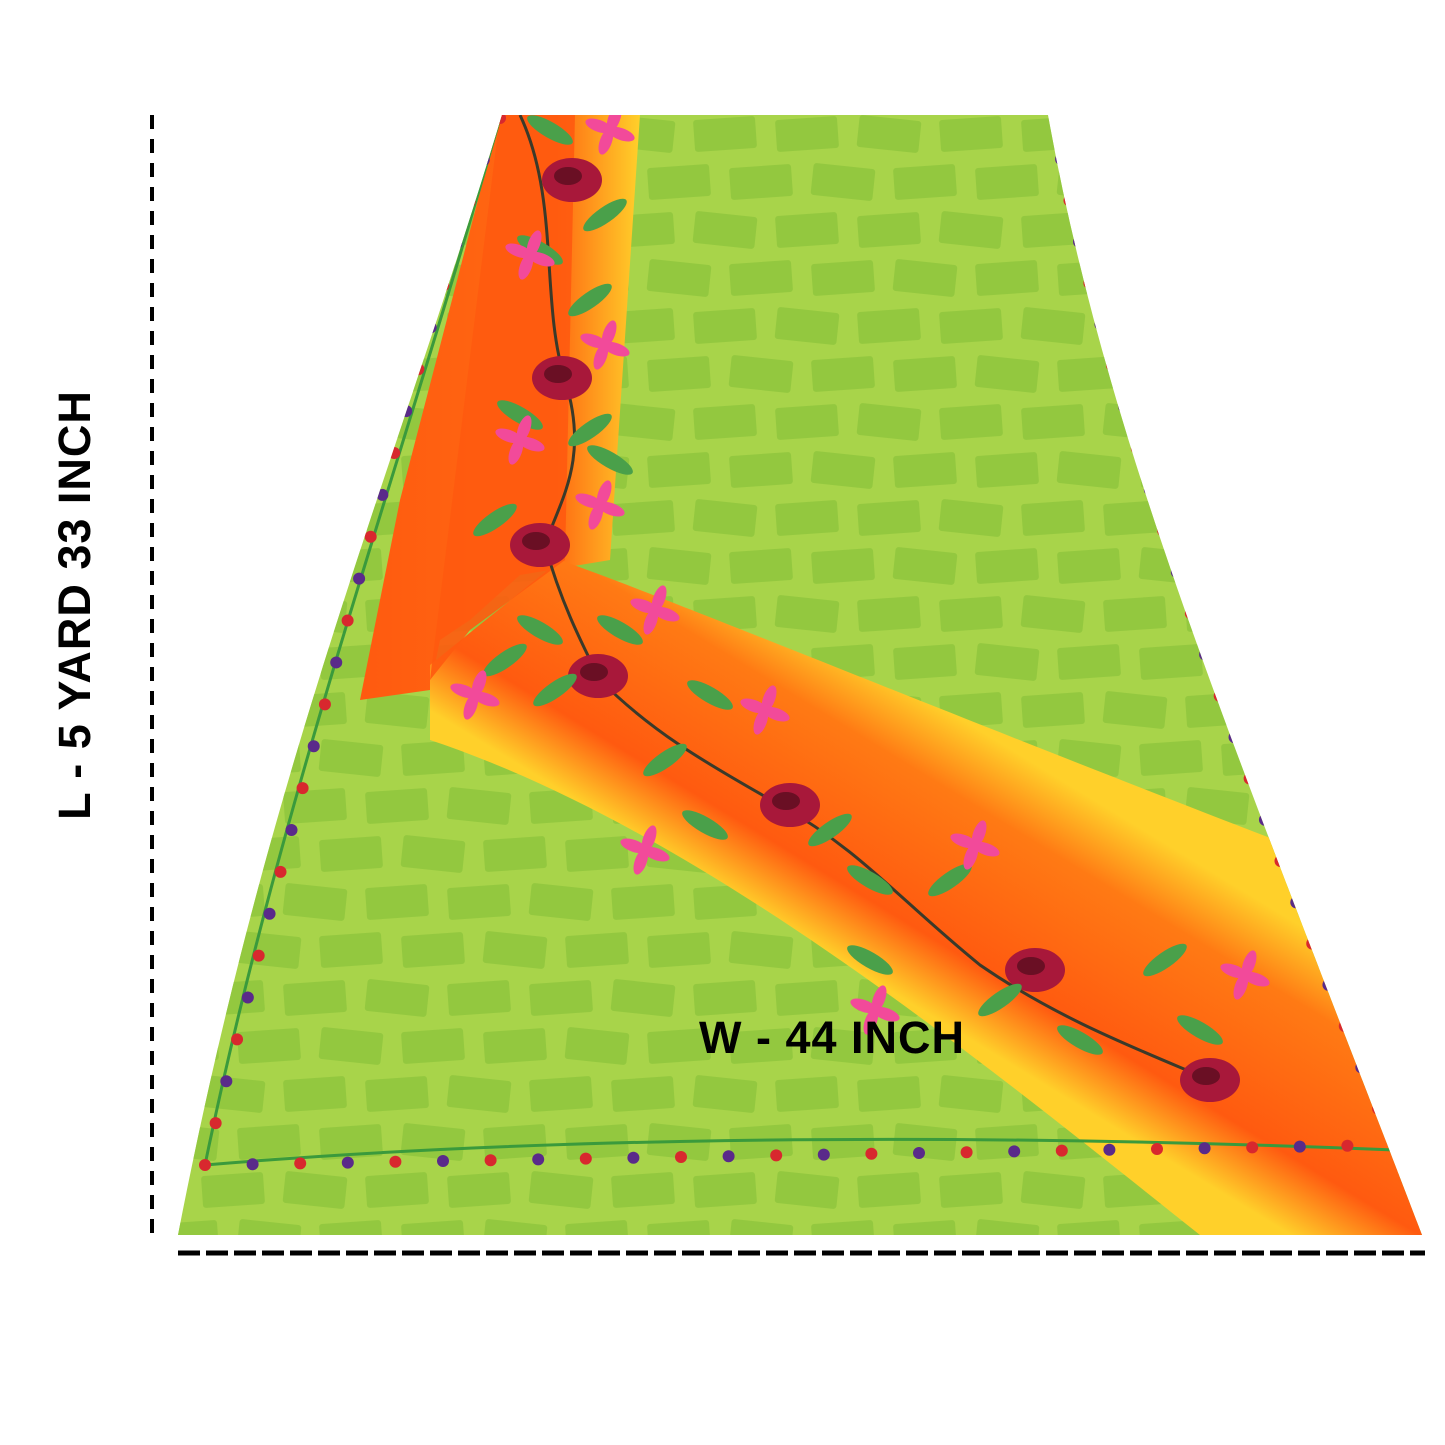 The height and width of the screenshot is (1445, 1445). I want to click on border-vine, so click(800, 1152).